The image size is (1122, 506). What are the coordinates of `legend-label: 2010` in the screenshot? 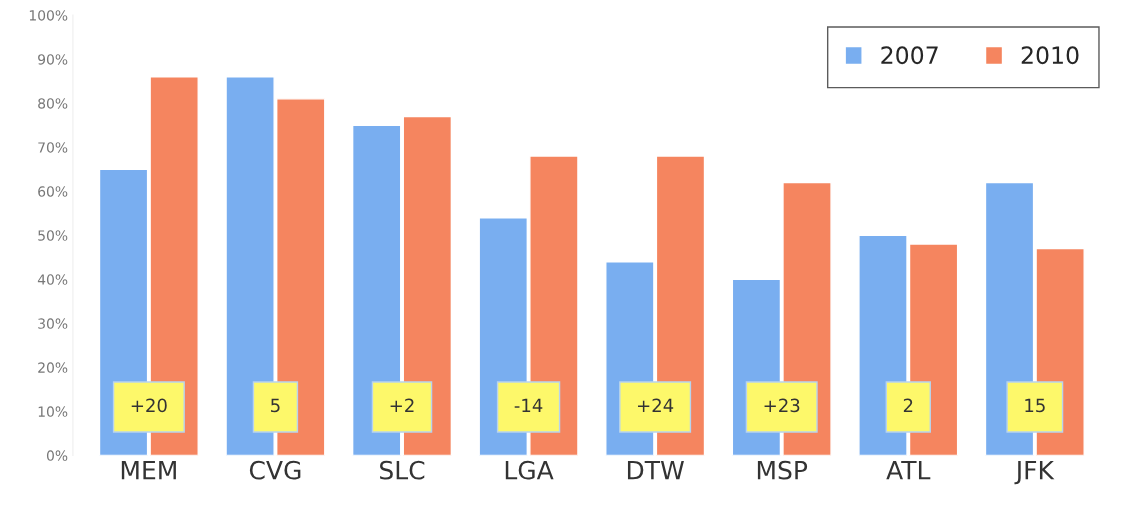 It's located at (1050, 55).